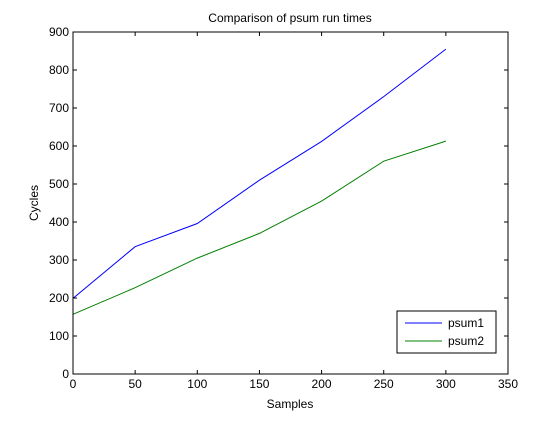 The width and height of the screenshot is (560, 425). Describe the element at coordinates (59, 298) in the screenshot. I see `y-tick-label: 200` at that location.